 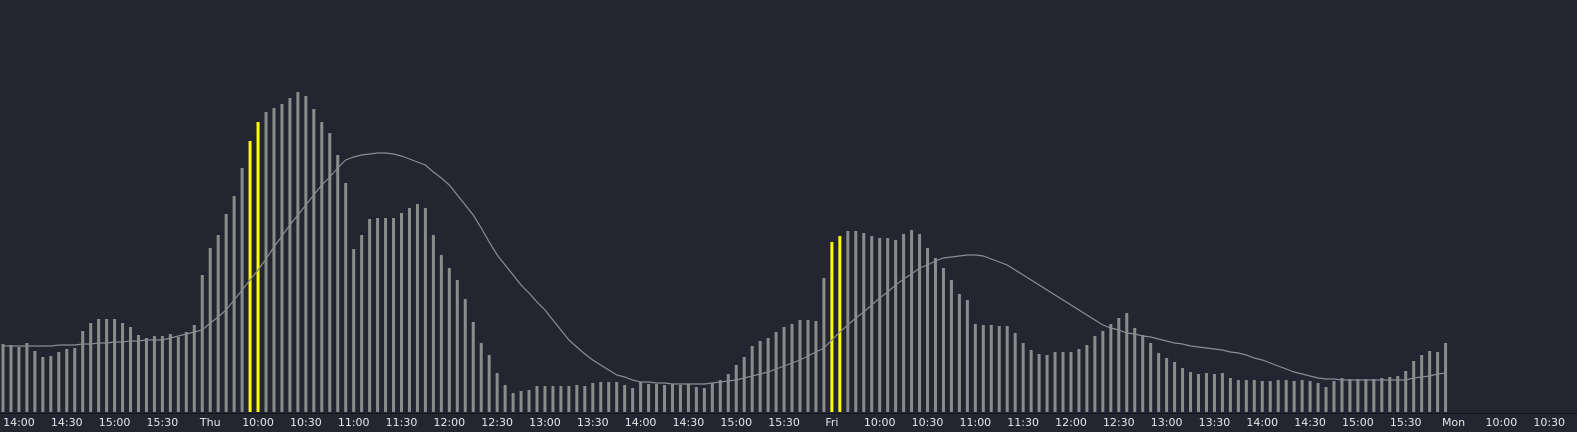 What do you see at coordinates (449, 422) in the screenshot?
I see `x-tick-label: 12:00` at bounding box center [449, 422].